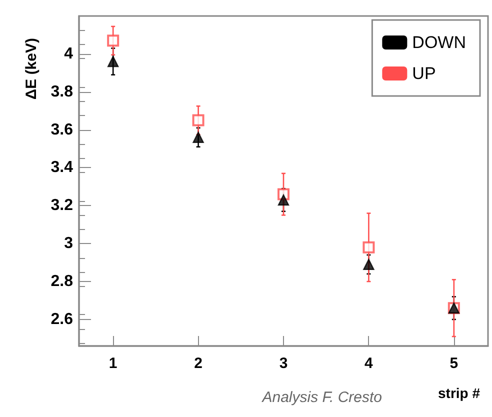 Image resolution: width=492 pixels, height=417 pixels. What do you see at coordinates (113, 363) in the screenshot?
I see `x-tick-label: 1` at bounding box center [113, 363].